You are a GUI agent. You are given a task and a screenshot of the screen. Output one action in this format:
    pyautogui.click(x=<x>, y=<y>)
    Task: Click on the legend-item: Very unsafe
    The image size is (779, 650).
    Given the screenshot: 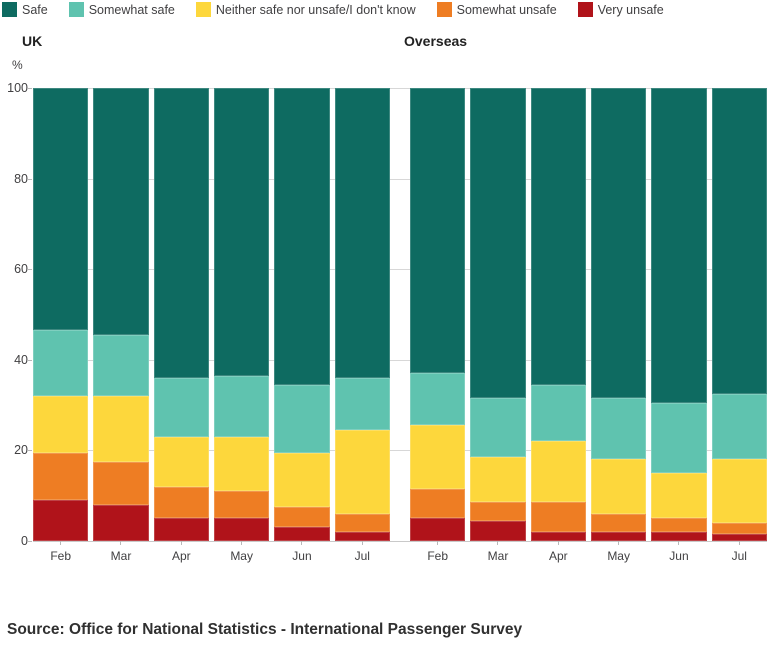 What is the action you would take?
    pyautogui.click(x=620, y=9)
    